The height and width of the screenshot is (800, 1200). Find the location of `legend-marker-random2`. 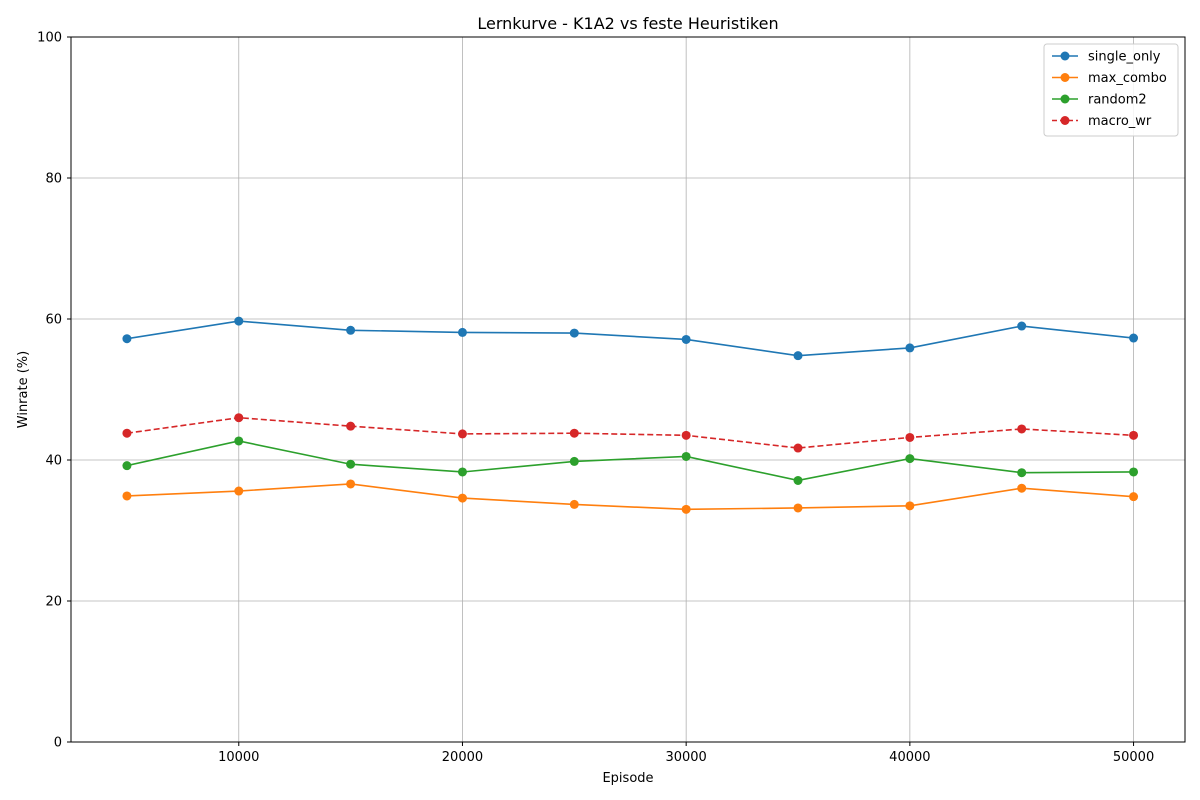

legend-marker-random2 is located at coordinates (1065, 99).